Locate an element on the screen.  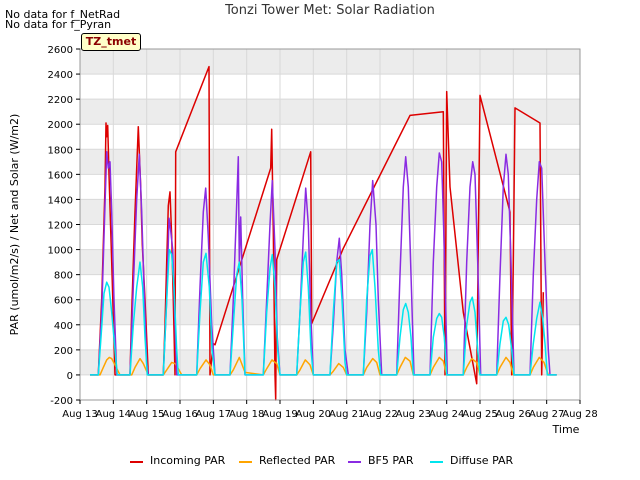
y-tick-label: 2600 is located at coordinates (60, 50).